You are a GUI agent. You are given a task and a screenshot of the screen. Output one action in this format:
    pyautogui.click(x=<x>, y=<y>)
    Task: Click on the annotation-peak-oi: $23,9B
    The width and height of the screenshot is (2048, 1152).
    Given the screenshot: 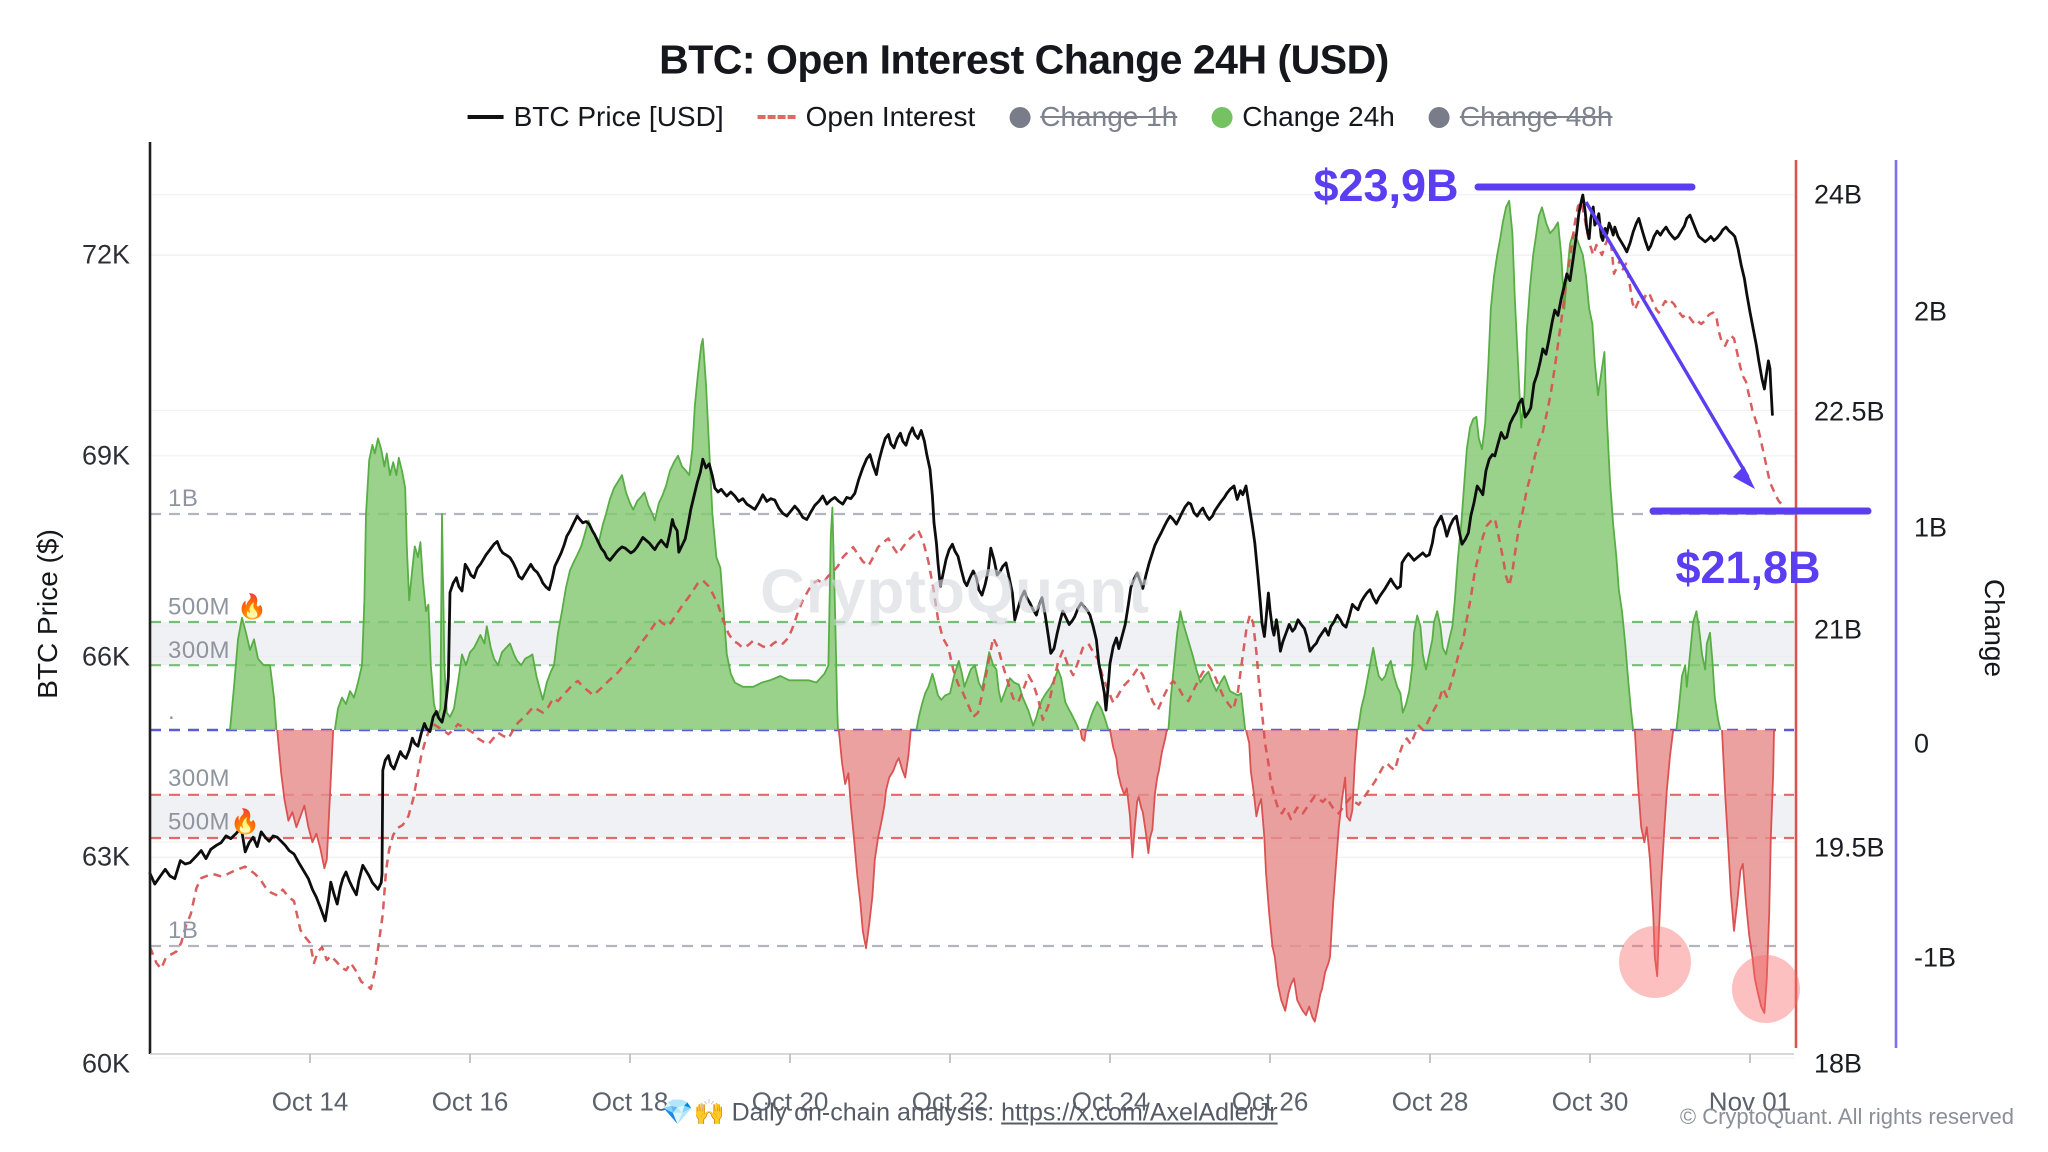 What is the action you would take?
    pyautogui.click(x=1386, y=185)
    